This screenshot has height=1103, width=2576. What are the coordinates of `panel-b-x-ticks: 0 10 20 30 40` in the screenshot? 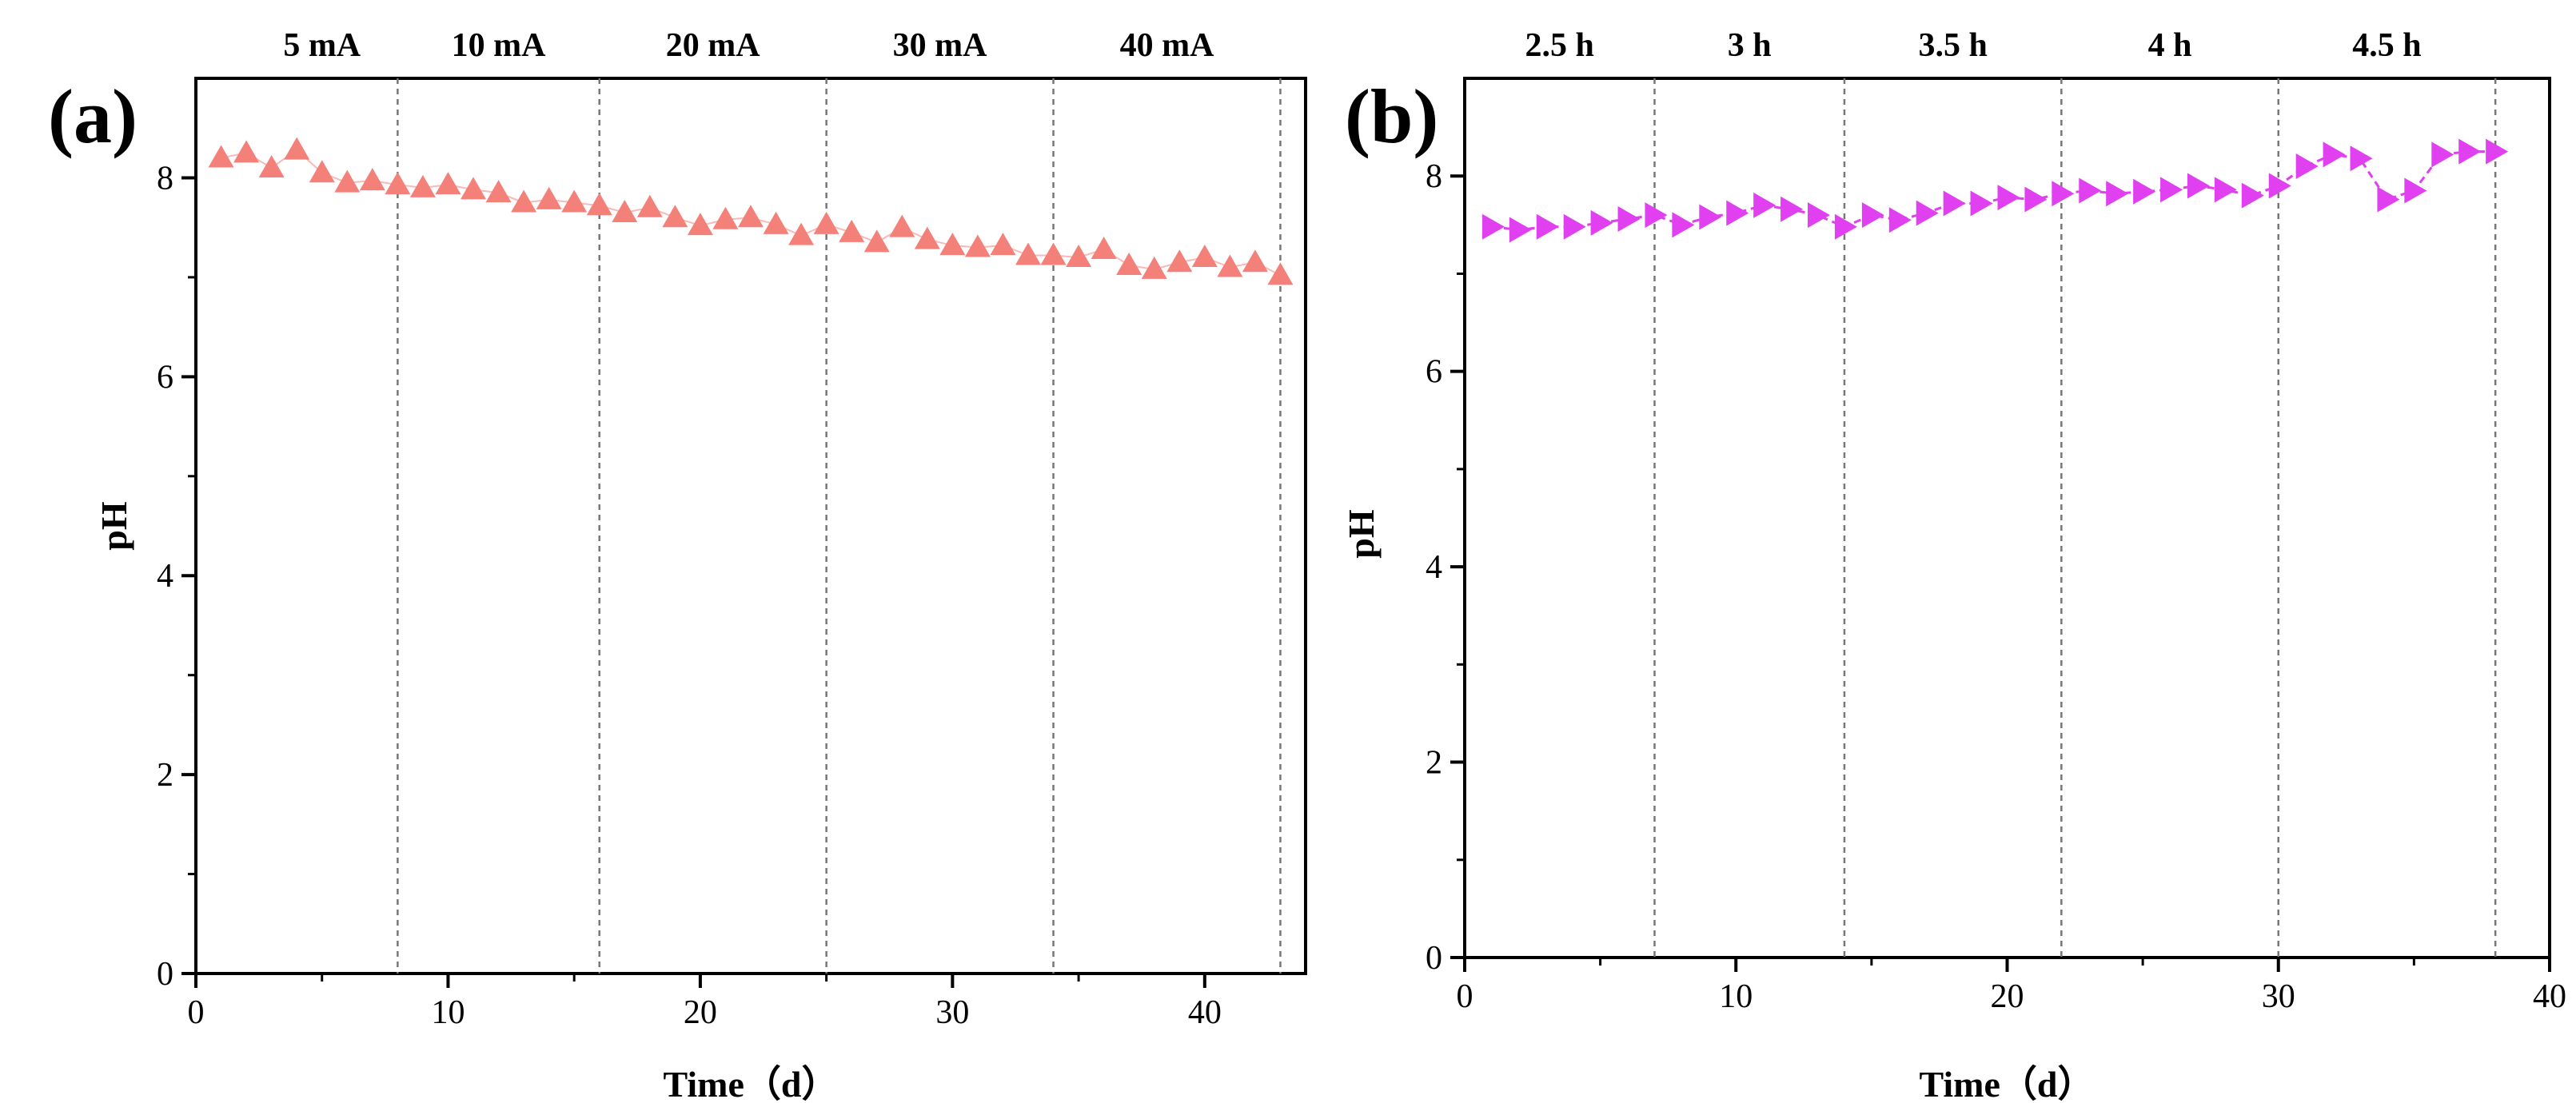 It's located at (2012, 987).